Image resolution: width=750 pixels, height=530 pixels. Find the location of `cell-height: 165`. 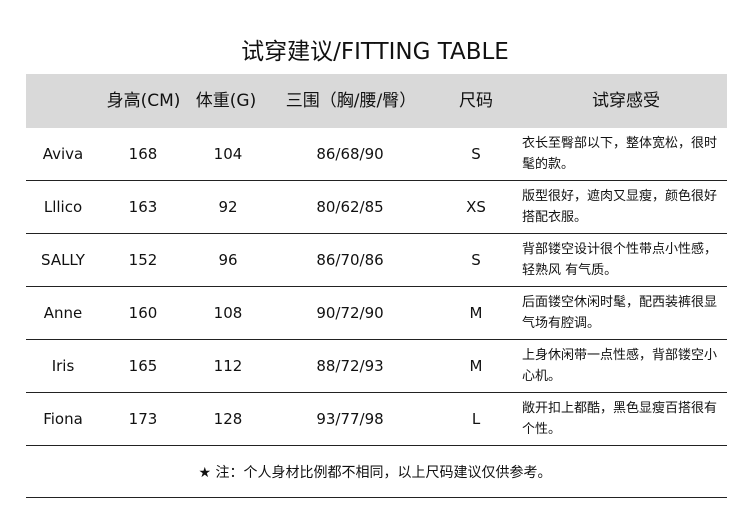

cell-height: 165 is located at coordinates (143, 366).